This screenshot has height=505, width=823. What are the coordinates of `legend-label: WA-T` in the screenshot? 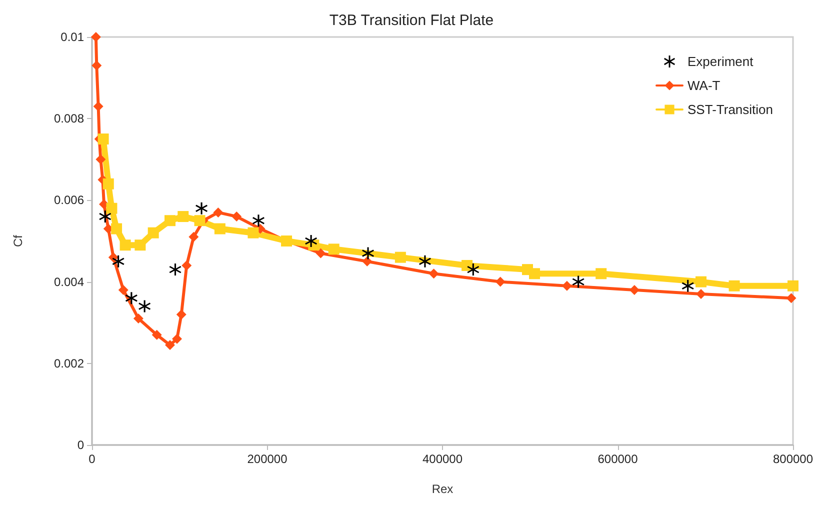 It's located at (704, 85).